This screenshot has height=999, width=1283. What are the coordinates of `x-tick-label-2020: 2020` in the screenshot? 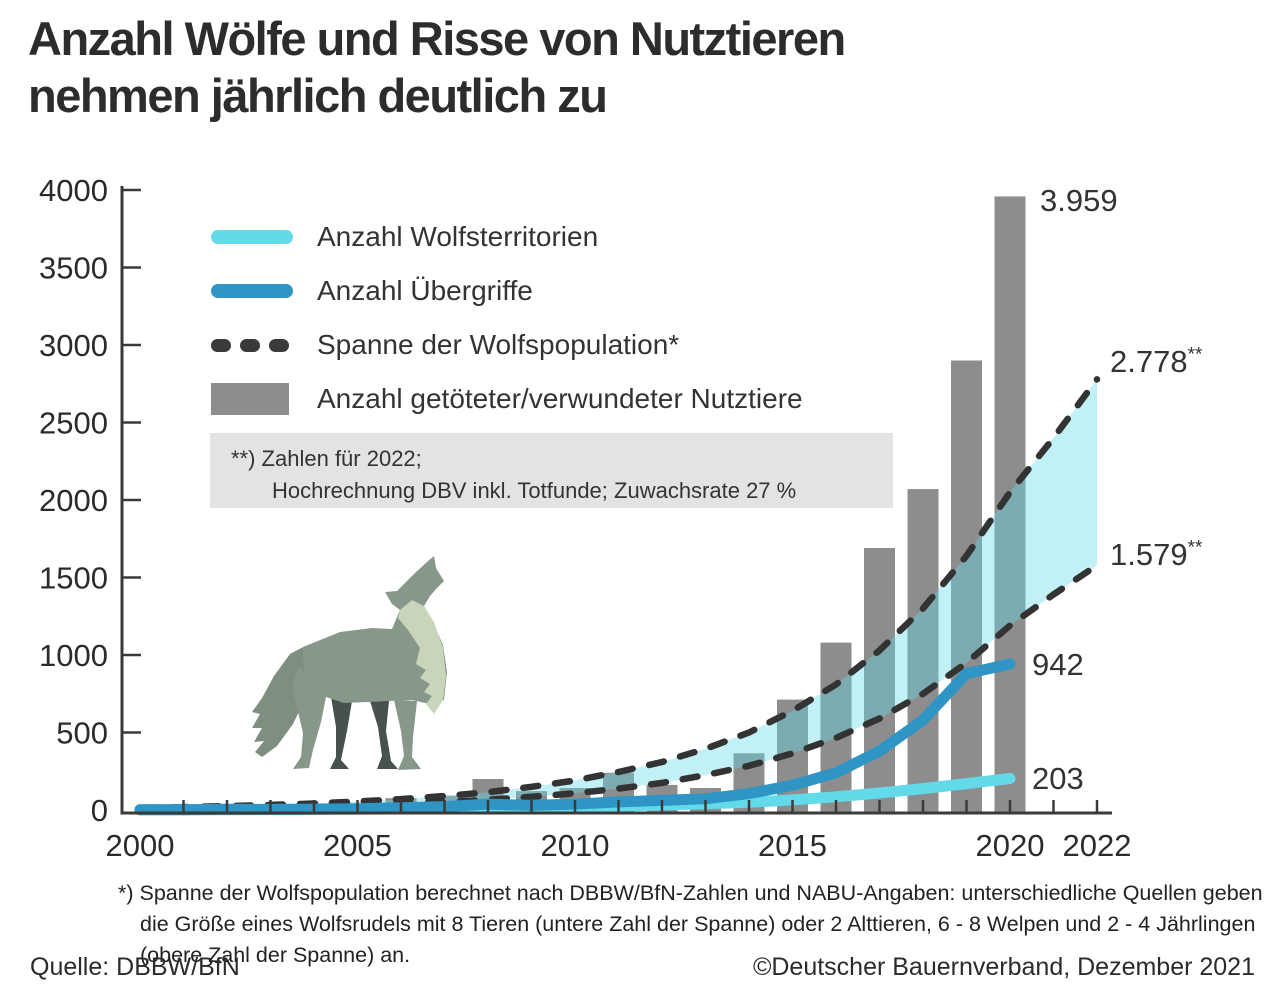 It's located at (1010, 845).